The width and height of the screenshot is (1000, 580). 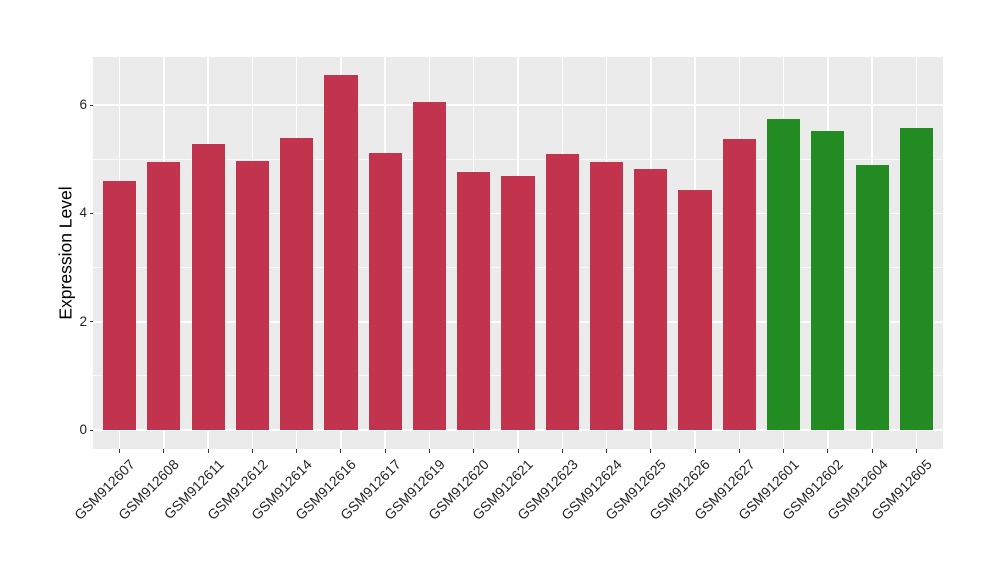 I want to click on bar-GSM912602, so click(x=828, y=280).